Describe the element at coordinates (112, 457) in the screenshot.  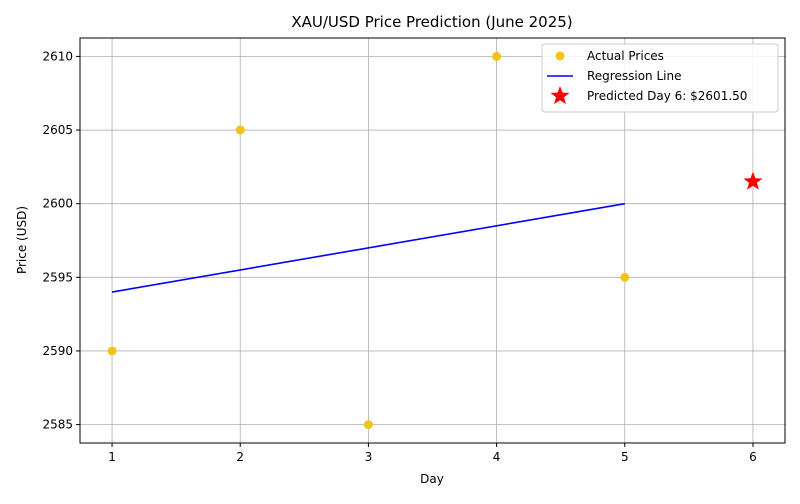
I see `x-tick-label: 1` at that location.